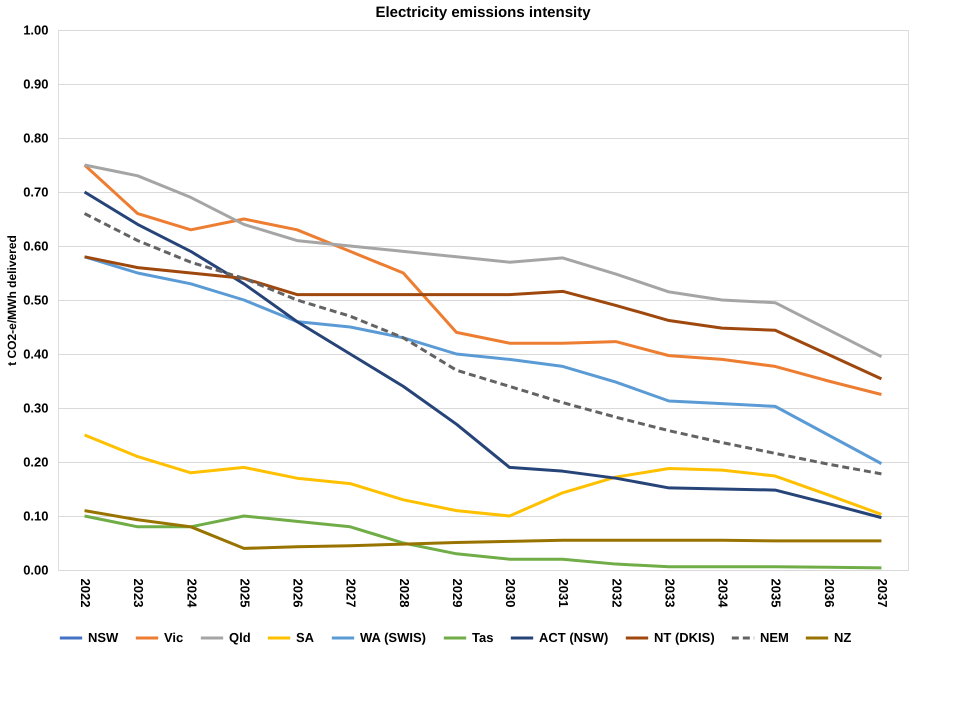 This screenshot has height=717, width=977. What do you see at coordinates (573, 637) in the screenshot?
I see `legend-label: ACT (NSW)` at bounding box center [573, 637].